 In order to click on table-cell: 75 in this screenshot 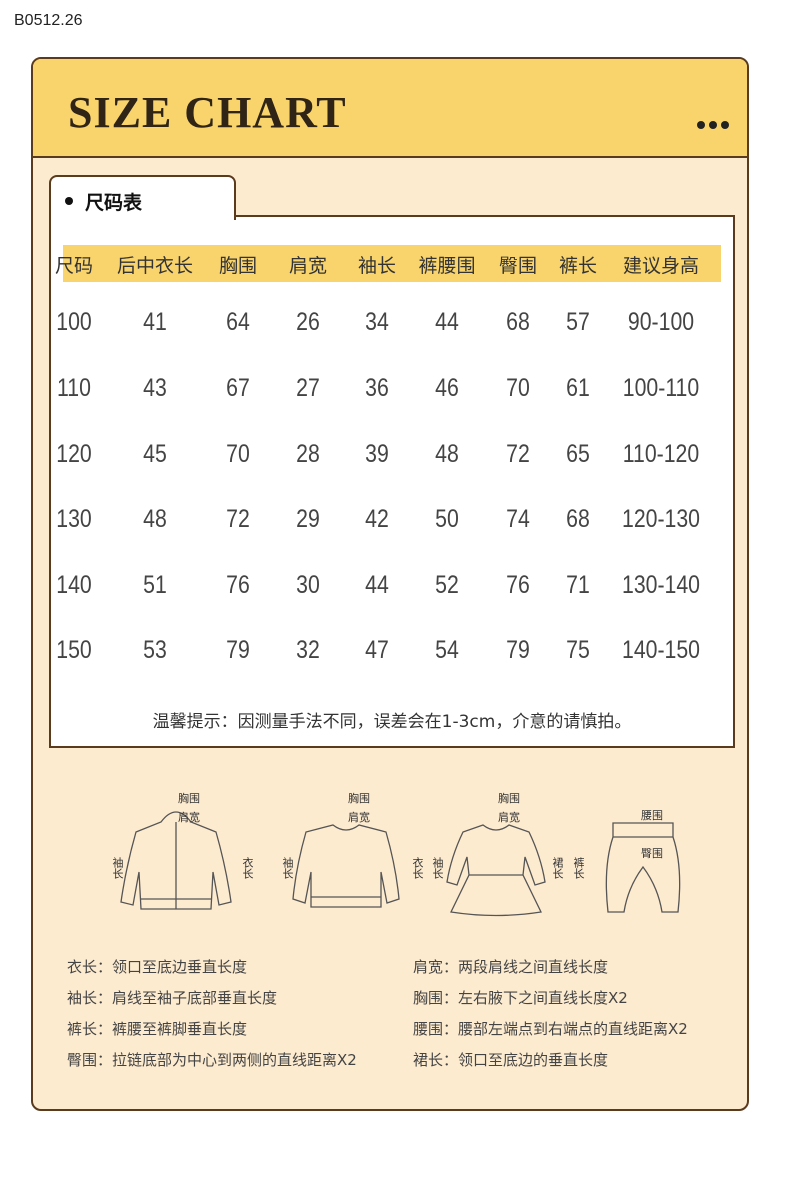, I will do `click(578, 650)`.